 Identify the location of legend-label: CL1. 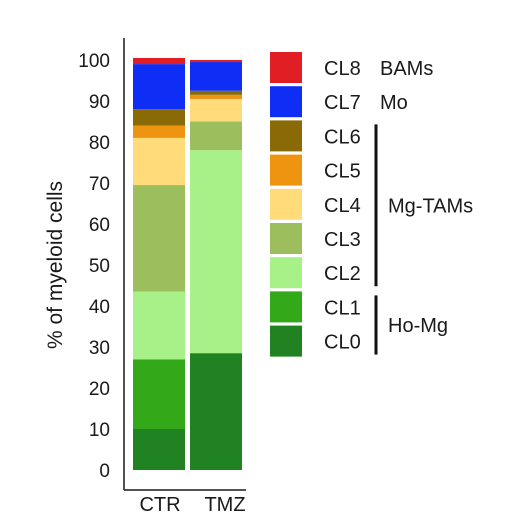
(342, 308).